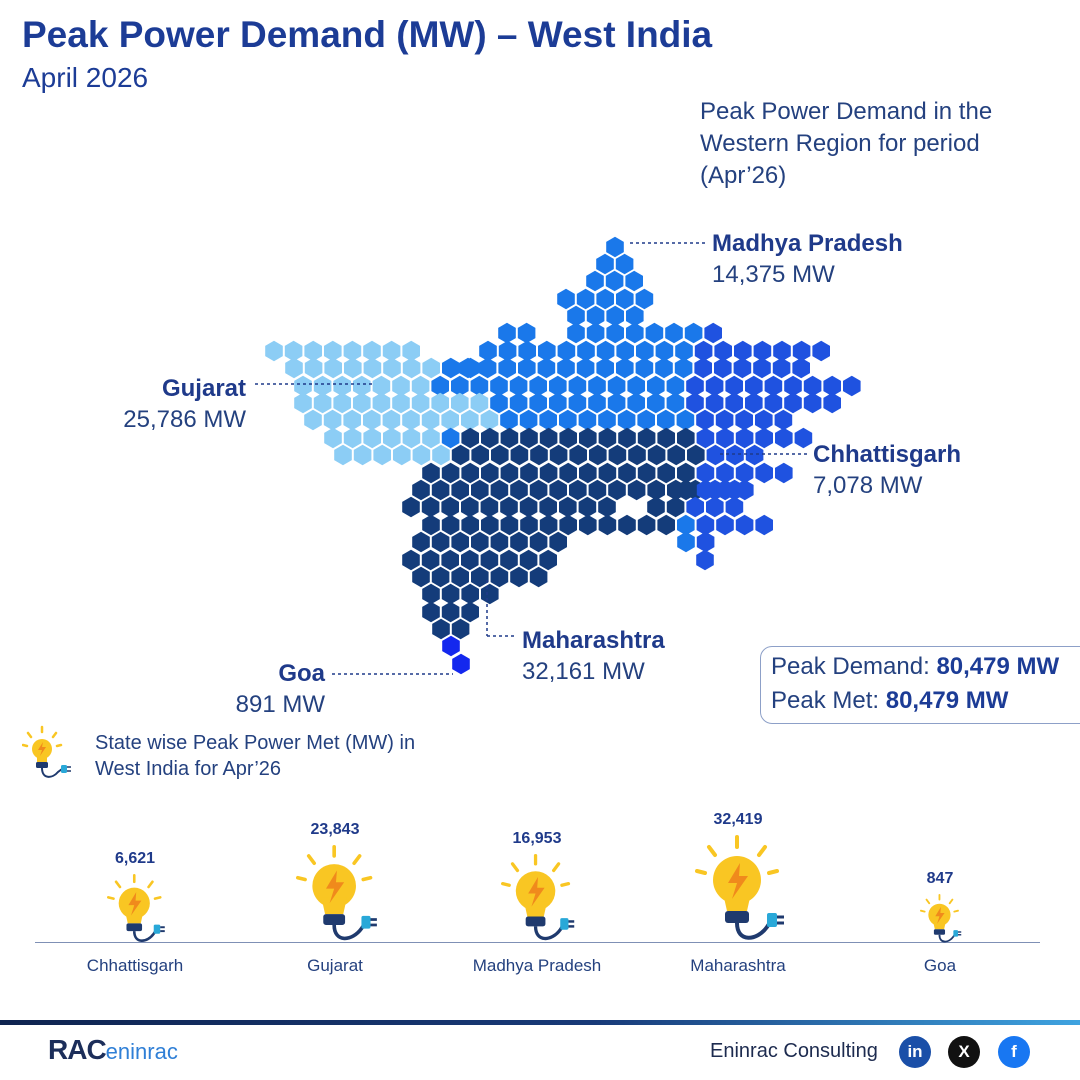 This screenshot has height=1080, width=1080. Describe the element at coordinates (1014, 1052) in the screenshot. I see `facebook-icon: f` at that location.